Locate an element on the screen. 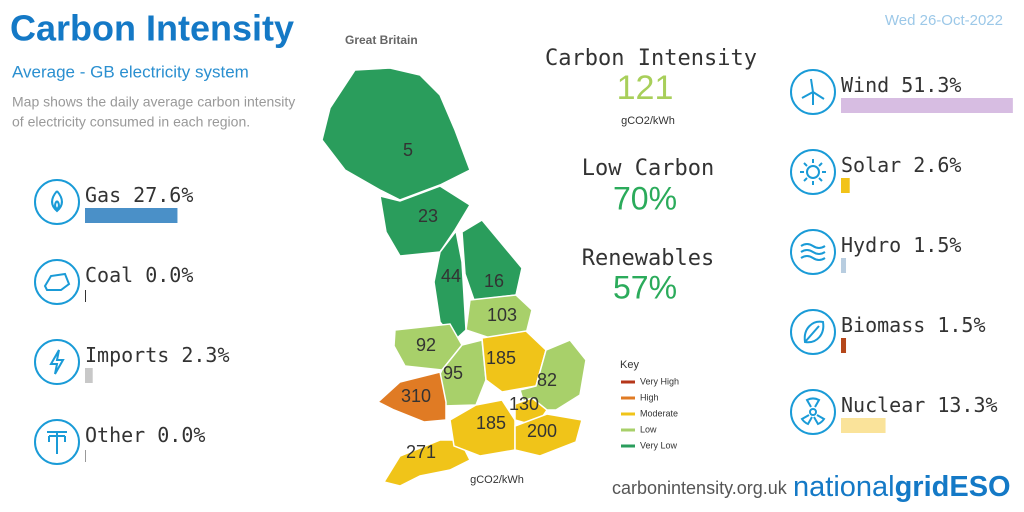  fuel-label: Coal 0.0% is located at coordinates (139, 275).